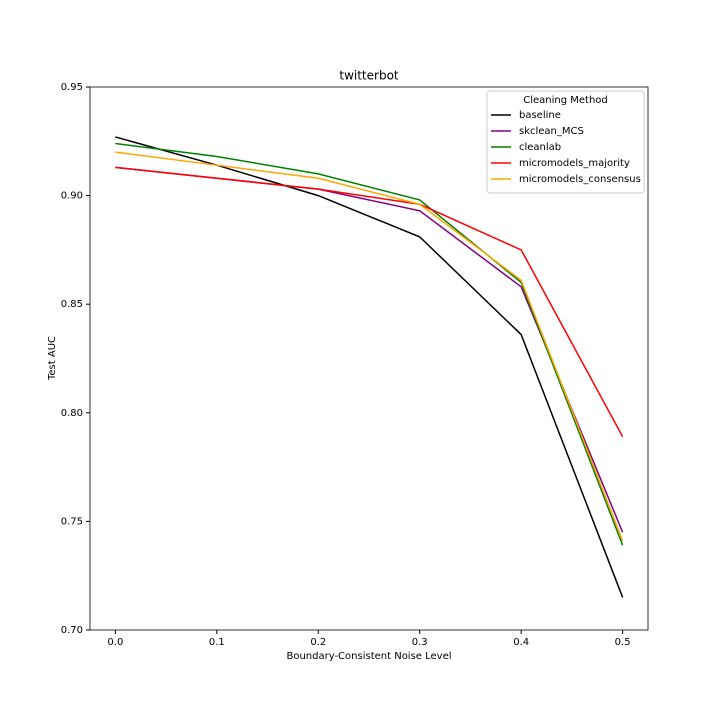 The image size is (720, 720). Describe the element at coordinates (72, 630) in the screenshot. I see `y-tick-label: 0.70` at that location.